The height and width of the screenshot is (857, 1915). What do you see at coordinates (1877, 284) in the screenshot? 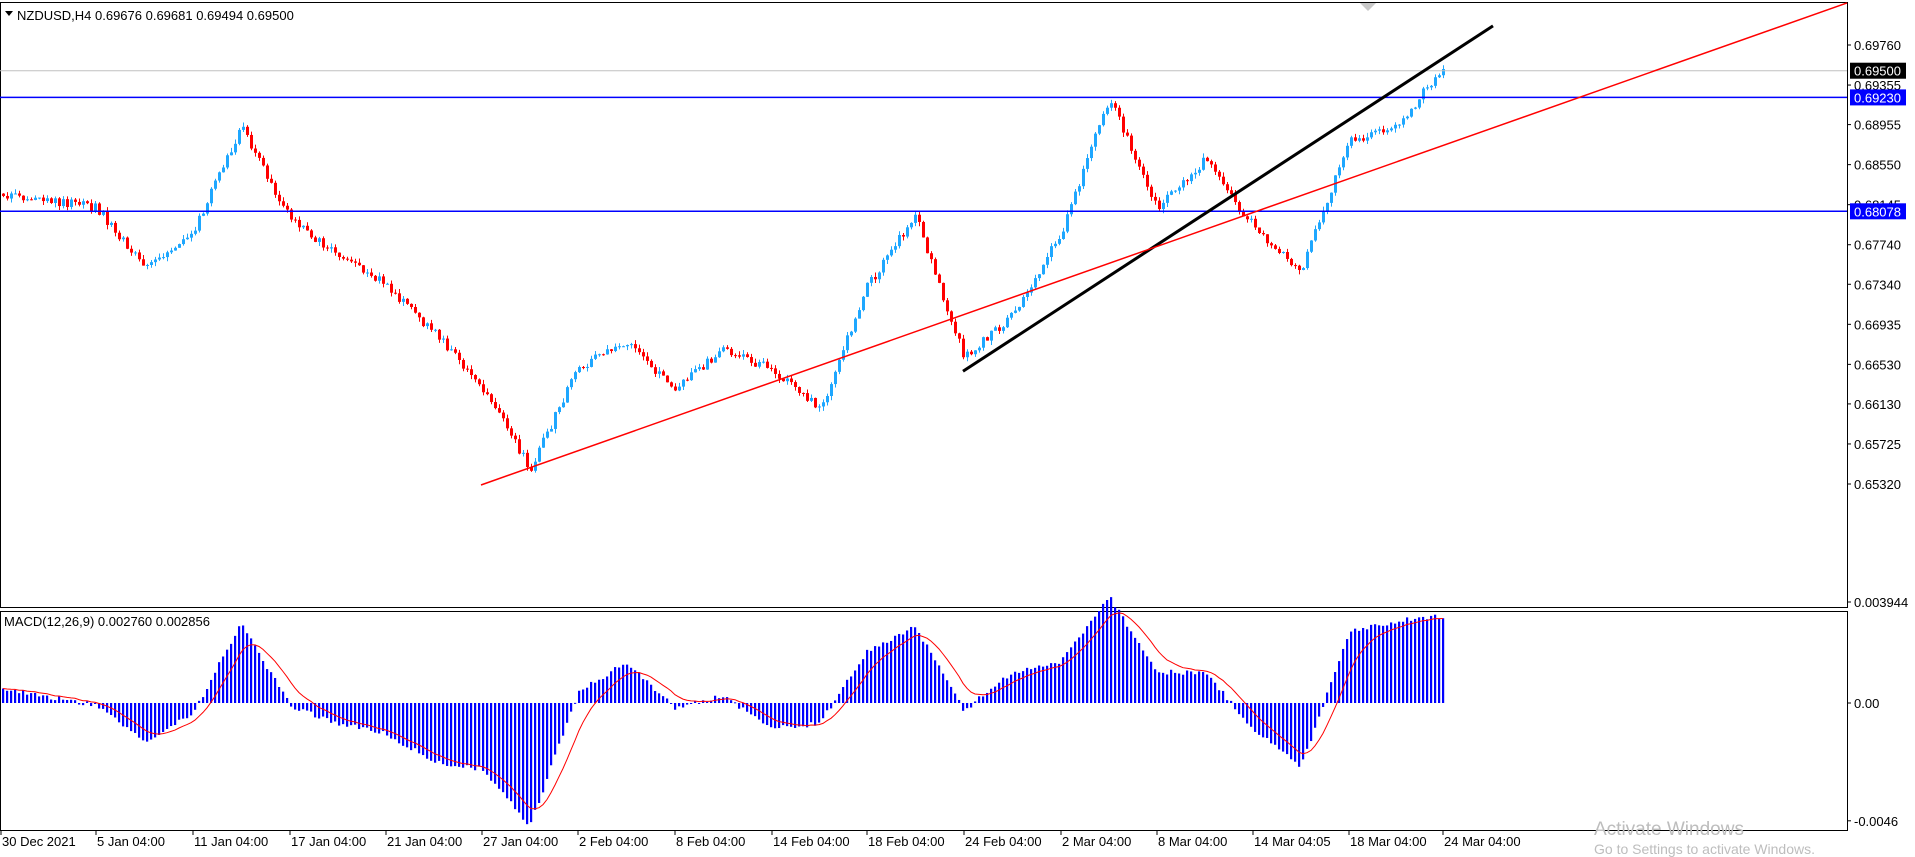
I see `price-tick-label: 0.67340` at bounding box center [1877, 284].